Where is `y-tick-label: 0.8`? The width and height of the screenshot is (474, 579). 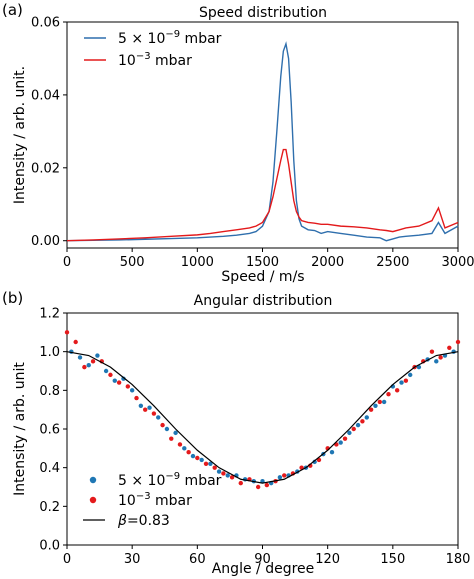 y-tick-label: 0.8 is located at coordinates (49, 391).